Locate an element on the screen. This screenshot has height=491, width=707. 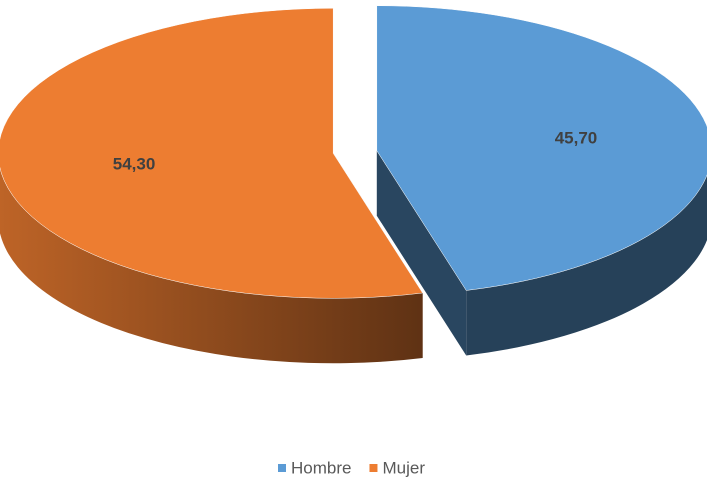
legend-label: Mujer is located at coordinates (403, 467).